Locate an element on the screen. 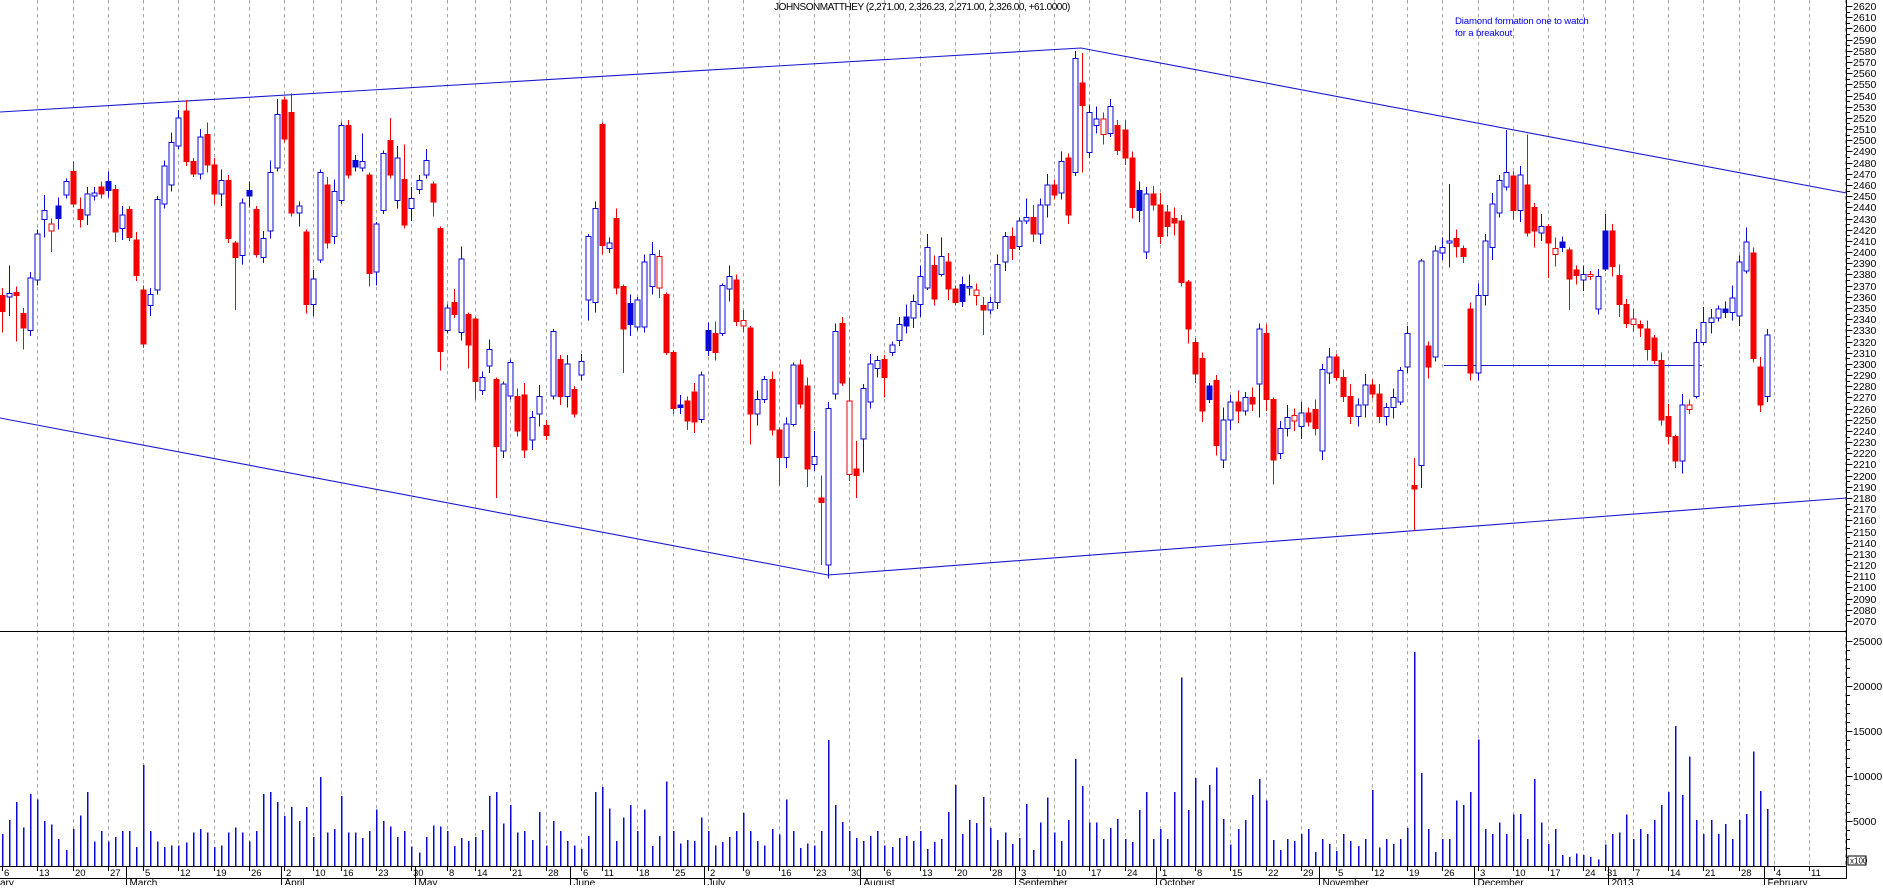  svg-text: 5 is located at coordinates (147, 873).